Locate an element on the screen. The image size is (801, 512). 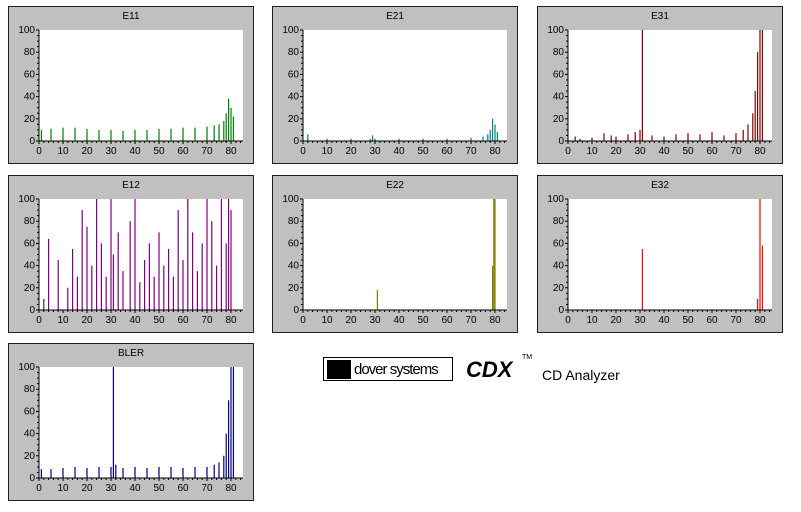
chart-panel-e32: E32 0 20 40 60 80 100 0 10 20 30 40 50 60 70 80 is located at coordinates (660, 254).